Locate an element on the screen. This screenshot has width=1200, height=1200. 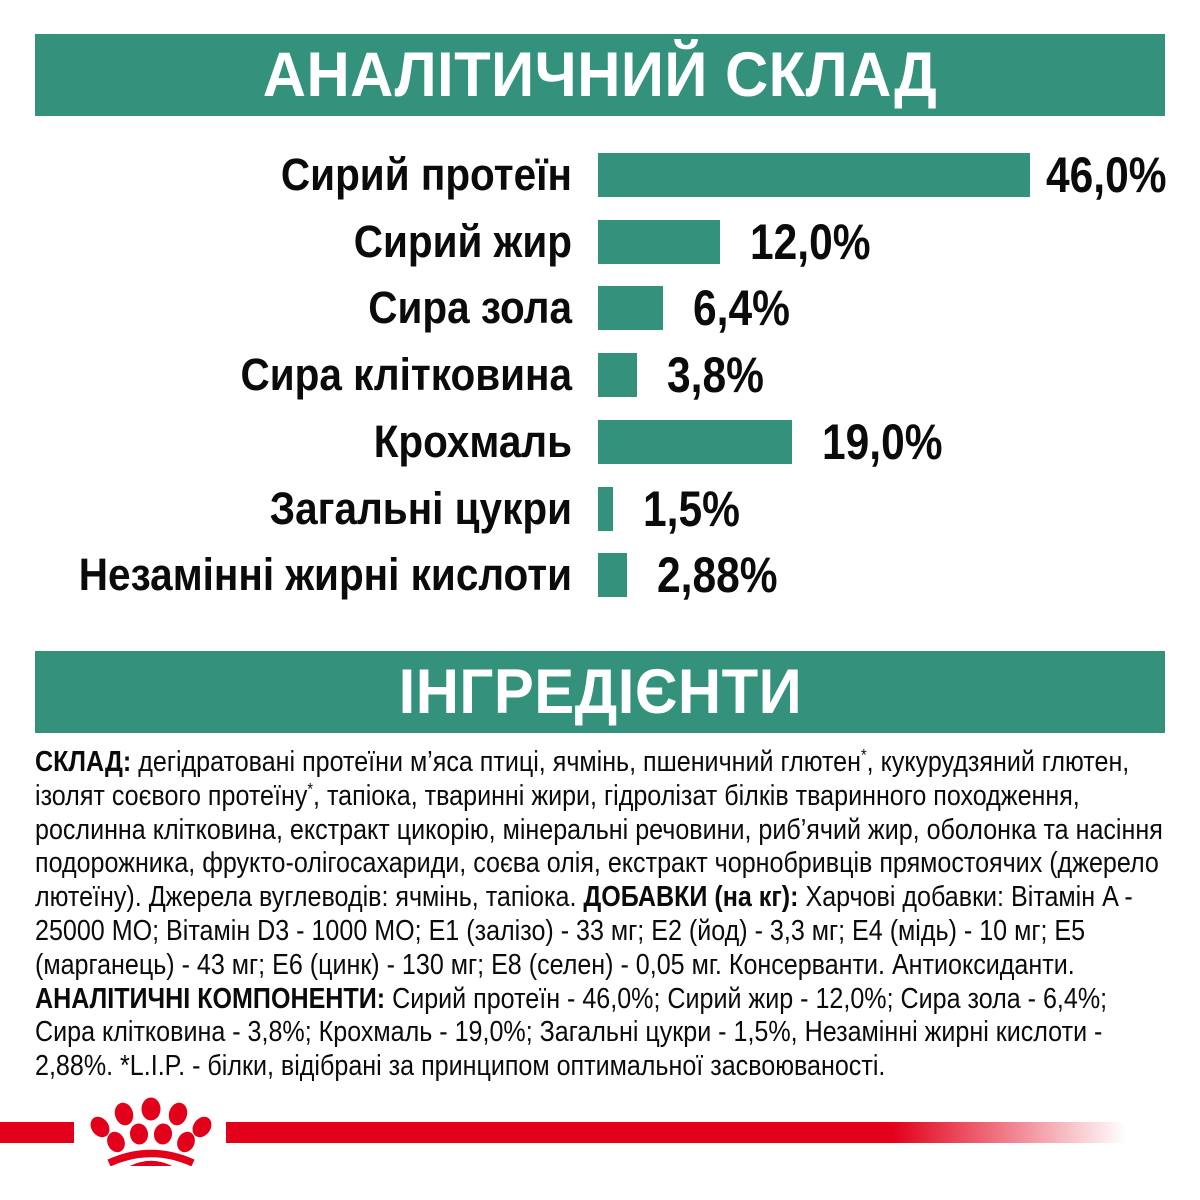
analytical-composition-title: АНАЛІТИЧНИЙ СКЛАД is located at coordinates (600, 75).